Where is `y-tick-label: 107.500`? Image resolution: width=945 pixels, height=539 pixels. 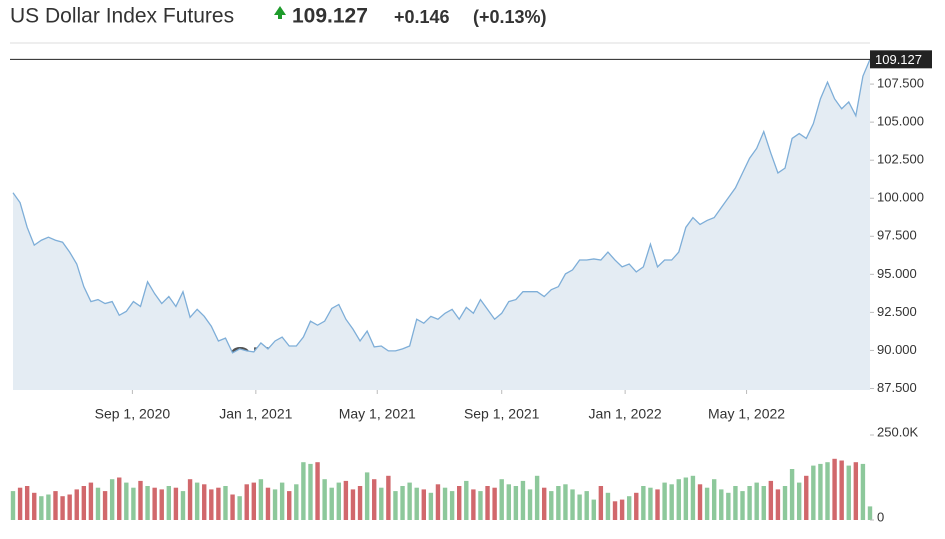 y-tick-label: 107.500 is located at coordinates (900, 83).